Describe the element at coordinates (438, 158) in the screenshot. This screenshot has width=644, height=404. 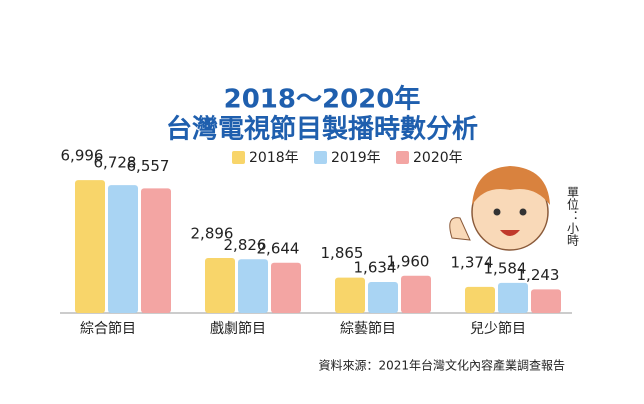
I see `legend-label: 2020年` at that location.